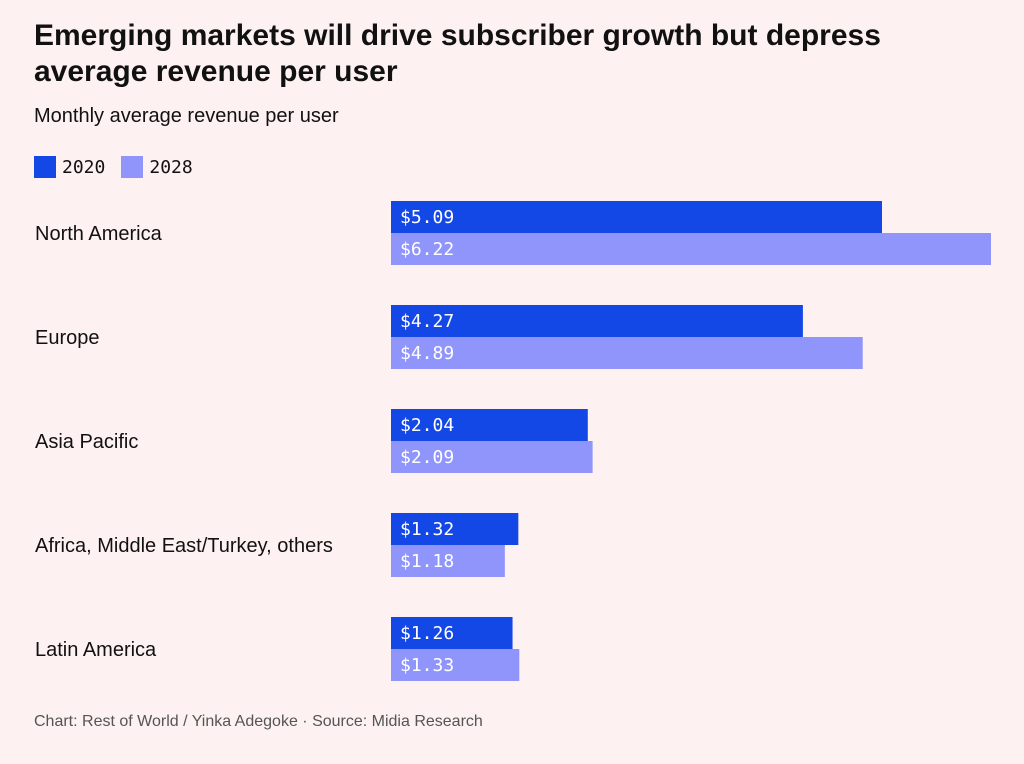  I want to click on bar-label-2028-latin-america: $1.33, so click(427, 665).